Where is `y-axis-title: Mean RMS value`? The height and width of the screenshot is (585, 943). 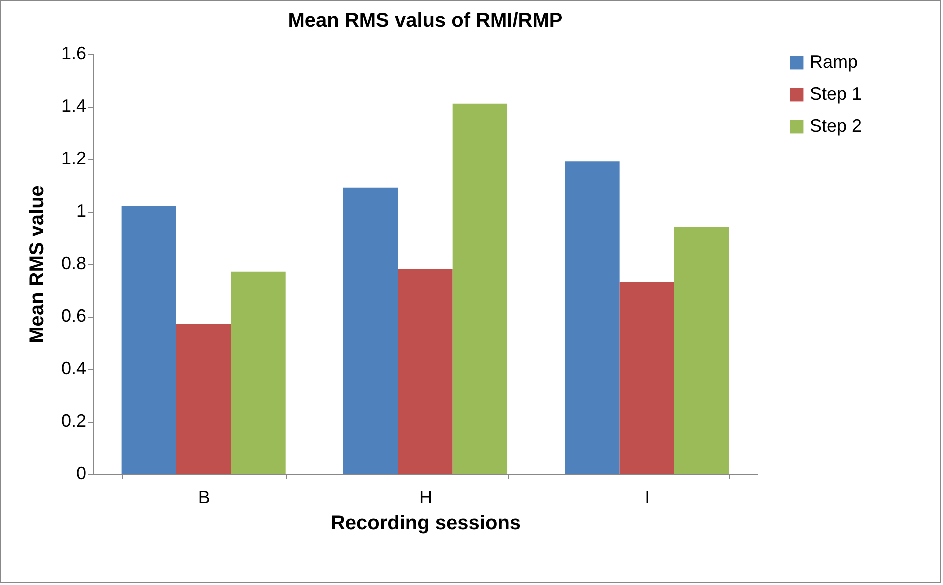
y-axis-title: Mean RMS value is located at coordinates (37, 265).